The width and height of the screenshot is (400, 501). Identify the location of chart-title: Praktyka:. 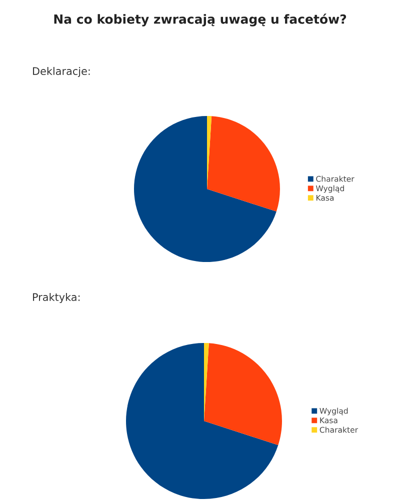
(56, 298).